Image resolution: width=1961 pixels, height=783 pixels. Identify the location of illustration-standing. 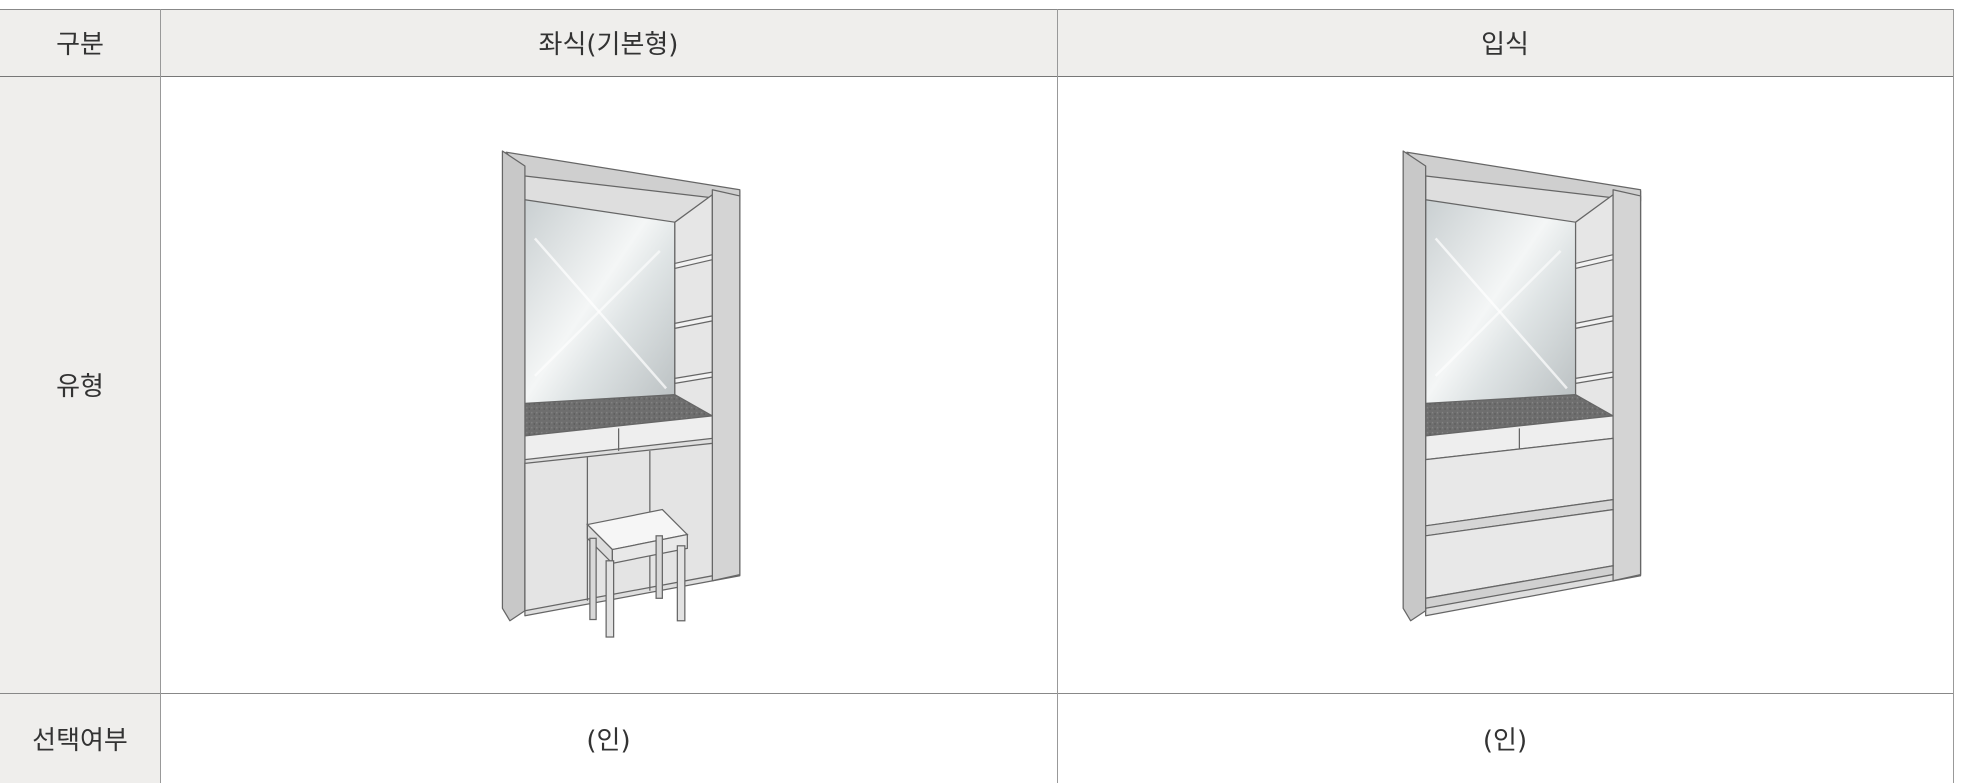
(1521, 386).